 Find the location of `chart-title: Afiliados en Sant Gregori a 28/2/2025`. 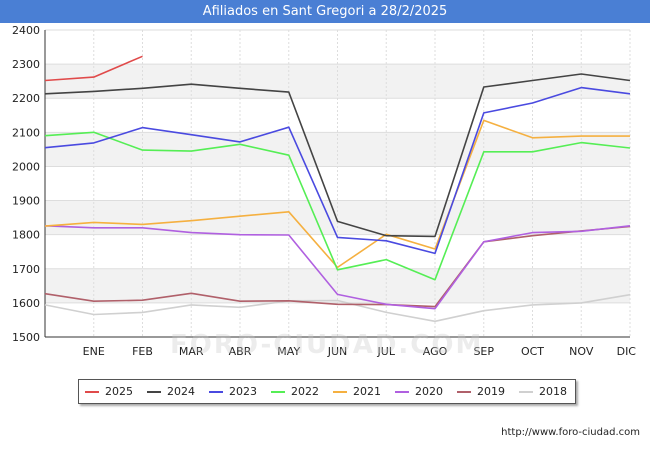

chart-title: Afiliados en Sant Gregori a 28/2/2025 is located at coordinates (325, 11).